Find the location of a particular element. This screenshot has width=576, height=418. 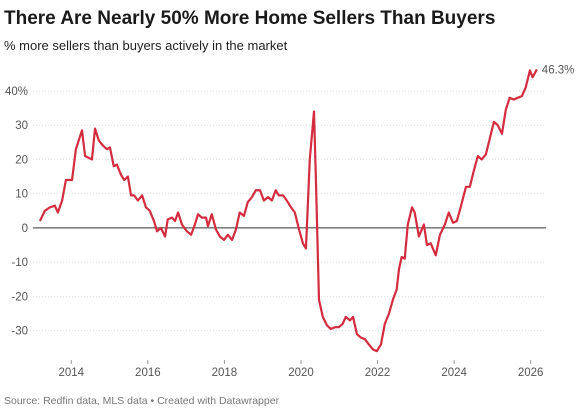

x-tick-label: 2020 is located at coordinates (301, 373).